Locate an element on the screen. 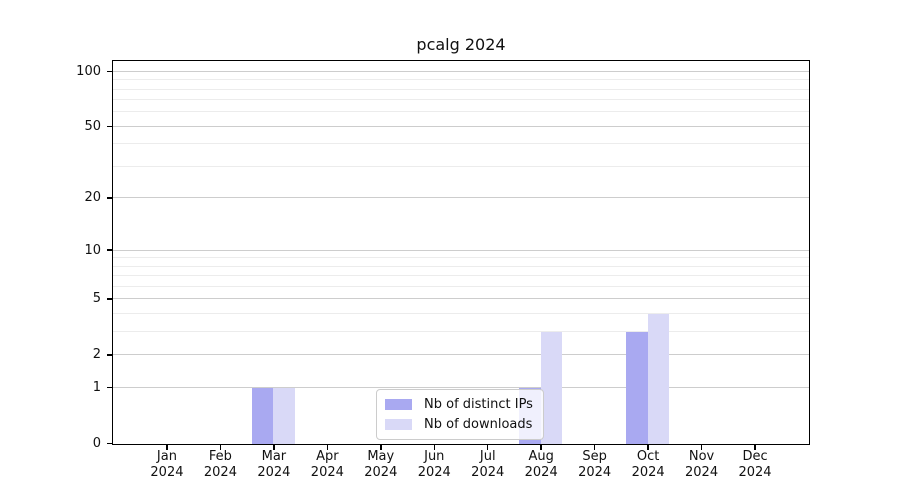  legend-entry-downloads: Nb of downloads is located at coordinates (459, 424).